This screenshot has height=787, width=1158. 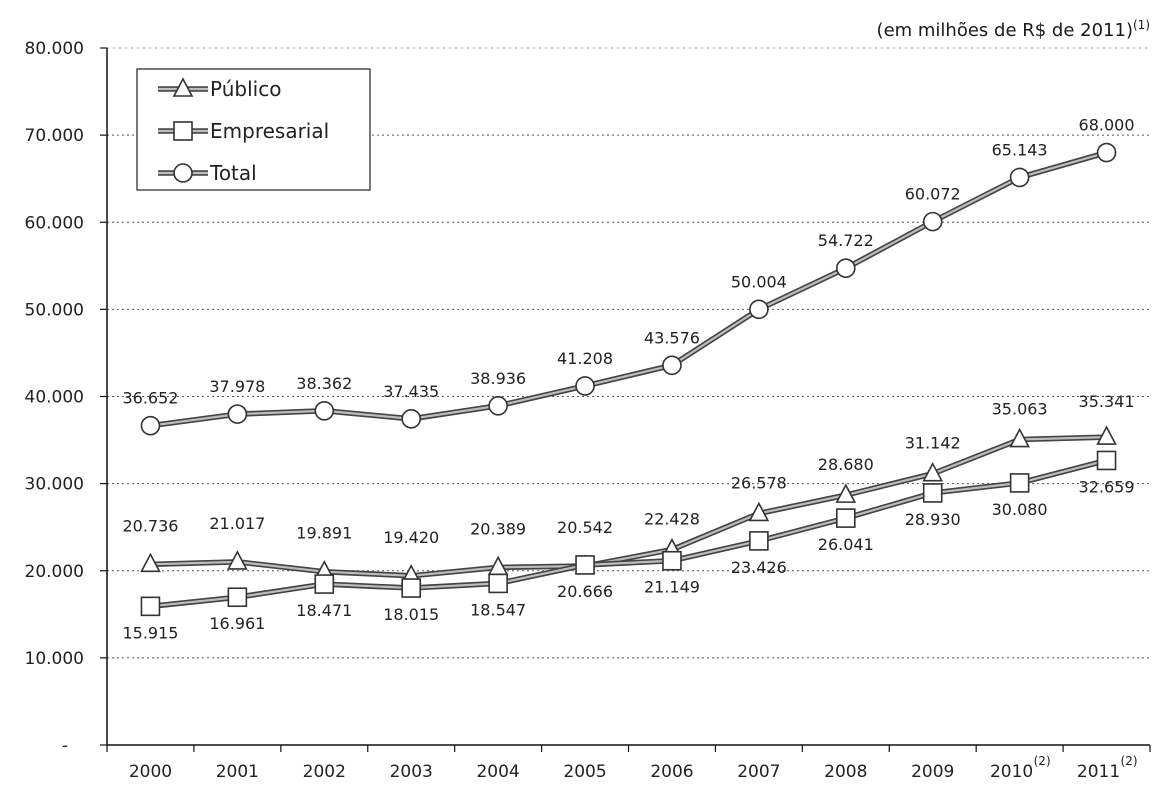 What do you see at coordinates (54, 310) in the screenshot?
I see `y-tick-label: 50.000` at bounding box center [54, 310].